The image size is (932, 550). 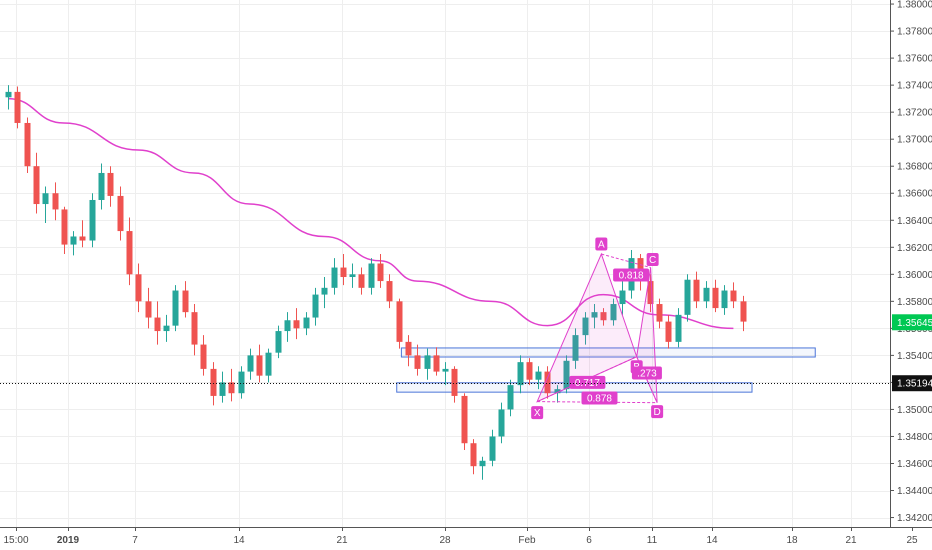 What do you see at coordinates (914, 518) in the screenshot?
I see `price-tick-label: 1.34200` at bounding box center [914, 518].